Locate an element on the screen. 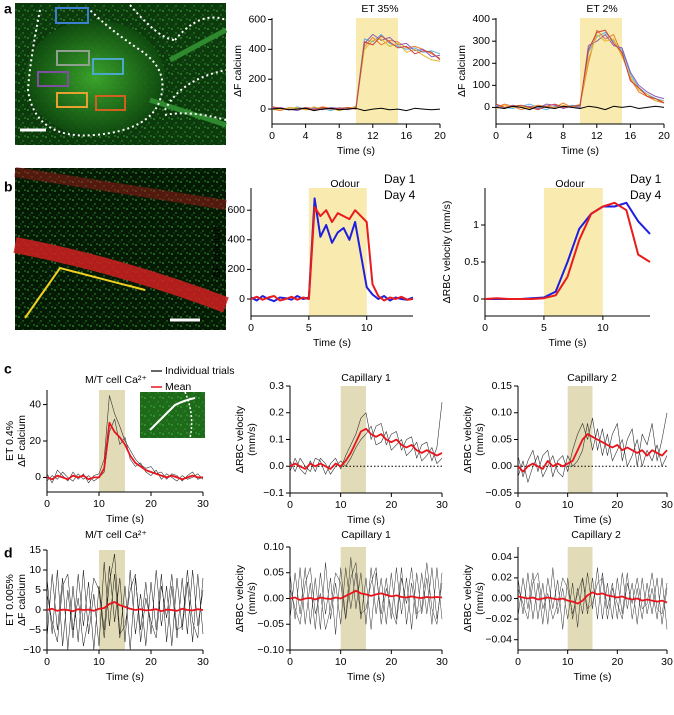 The image size is (674, 715). y-tick-label: 0.10 is located at coordinates (274, 547).